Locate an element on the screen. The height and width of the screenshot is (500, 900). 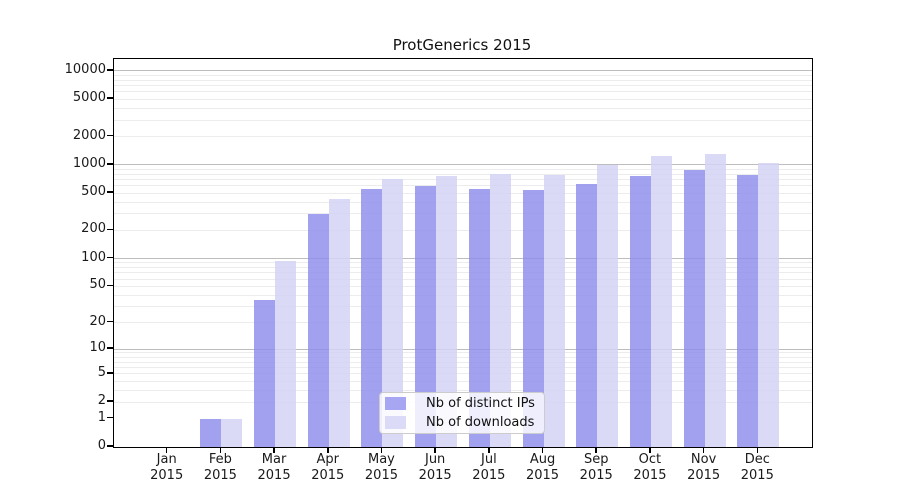
x-tick-label: Sep 2015 is located at coordinates (596, 467).